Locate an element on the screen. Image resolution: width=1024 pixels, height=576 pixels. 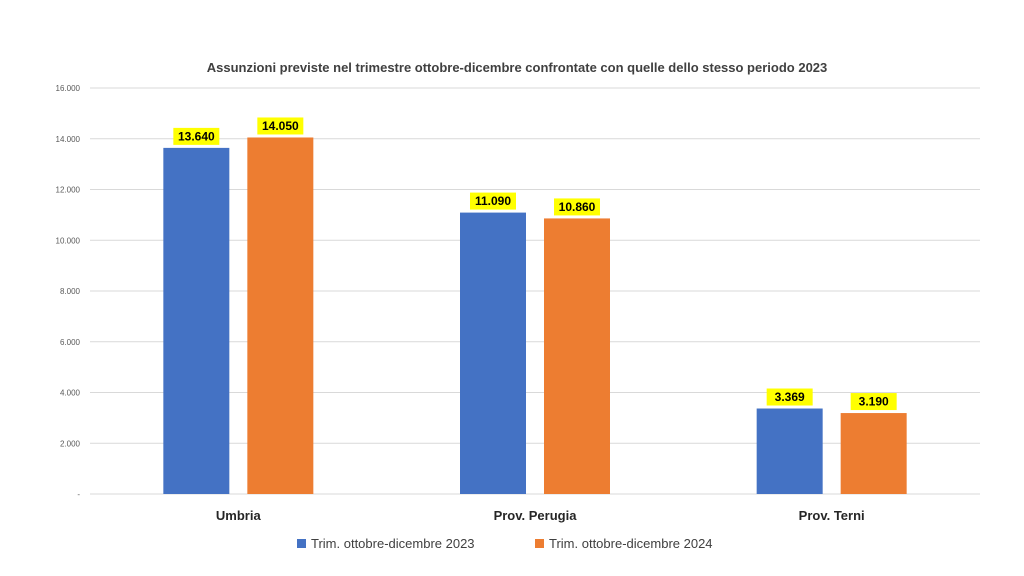
data-label: 10.860 is located at coordinates (577, 207).